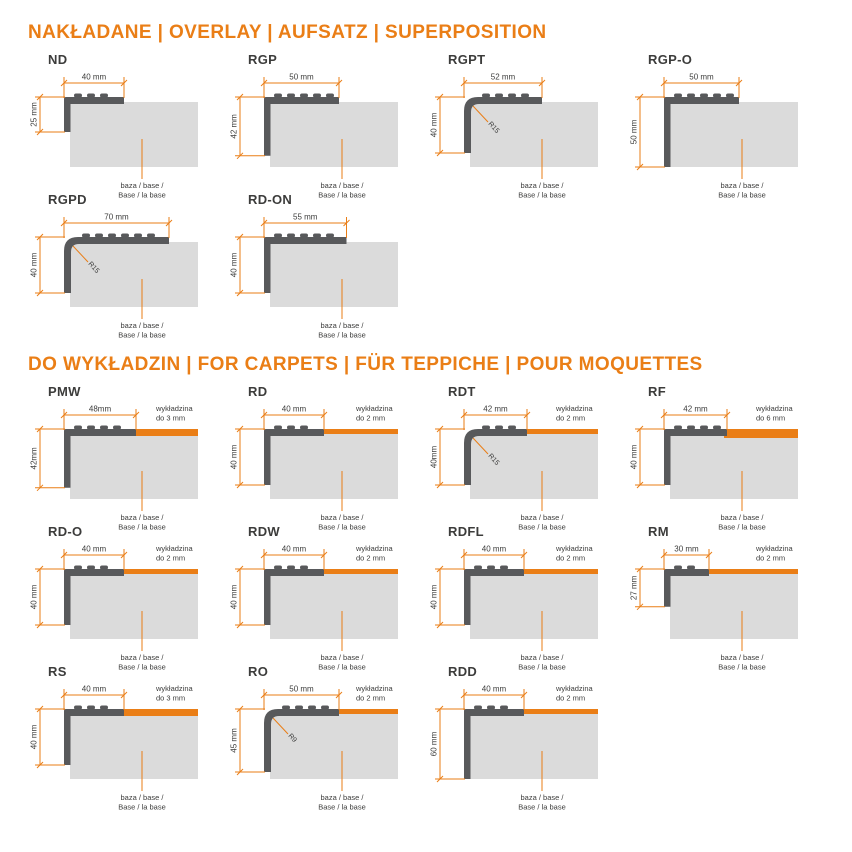 The image size is (852, 852). Describe the element at coordinates (305, 217) in the screenshot. I see `width-dimension-label: 55 mm` at that location.